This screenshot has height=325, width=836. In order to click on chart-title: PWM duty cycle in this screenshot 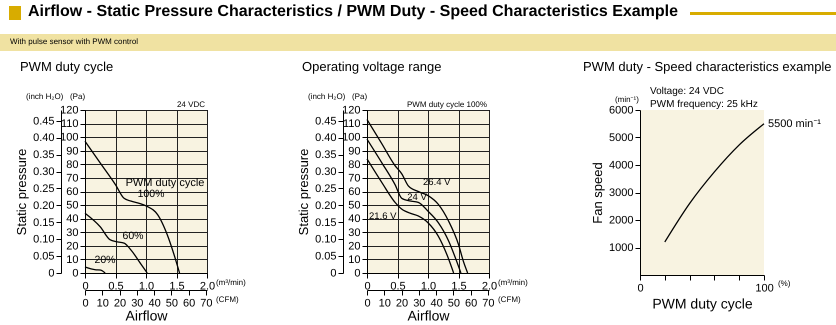, I will do `click(67, 66)`.